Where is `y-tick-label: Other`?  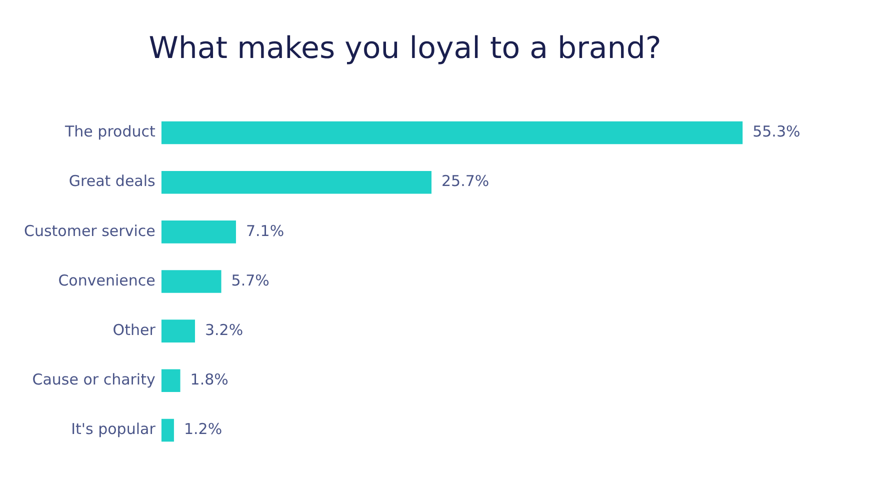 y-tick-label: Other is located at coordinates (134, 329).